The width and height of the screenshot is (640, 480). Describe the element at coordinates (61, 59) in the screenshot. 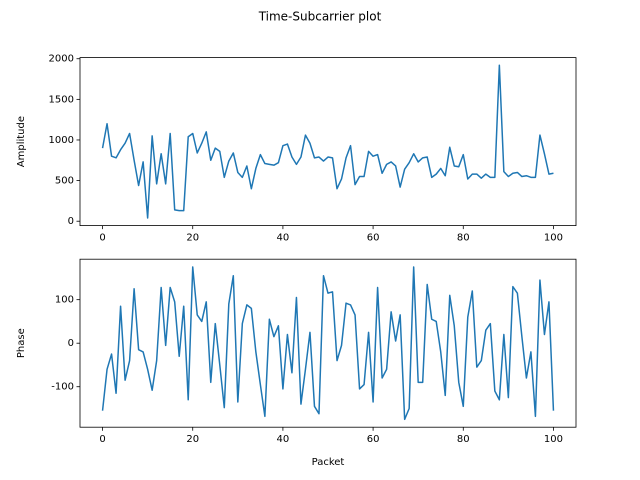

I see `y-tick-label: 2000` at that location.